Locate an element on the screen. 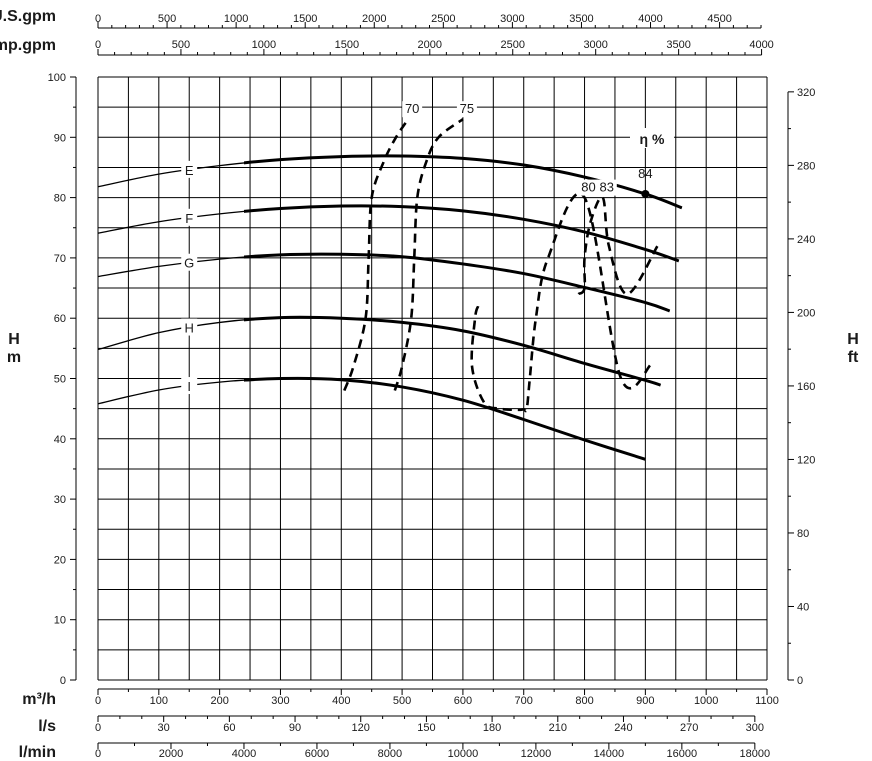 The height and width of the screenshot is (761, 872). efficiency-title: η % is located at coordinates (652, 139).